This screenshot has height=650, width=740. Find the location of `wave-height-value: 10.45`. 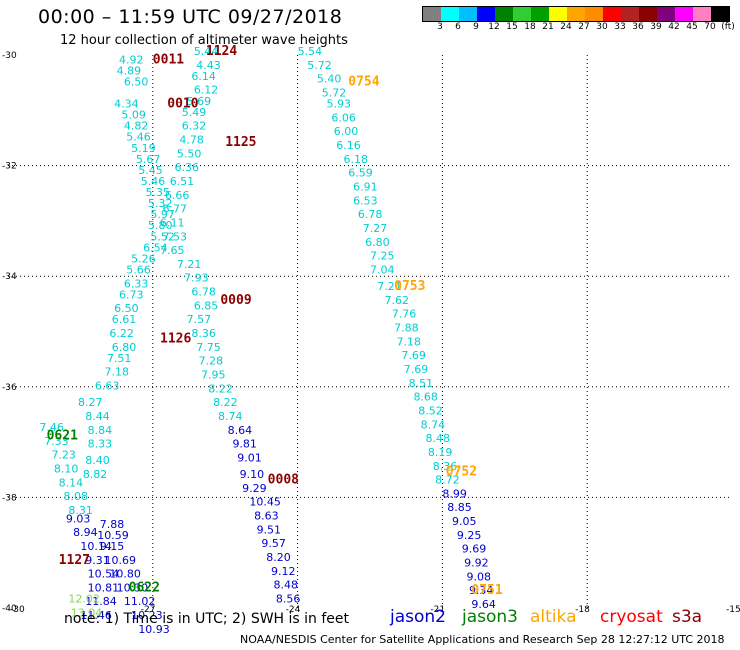

wave-height-value: 10.45 is located at coordinates (264, 502).